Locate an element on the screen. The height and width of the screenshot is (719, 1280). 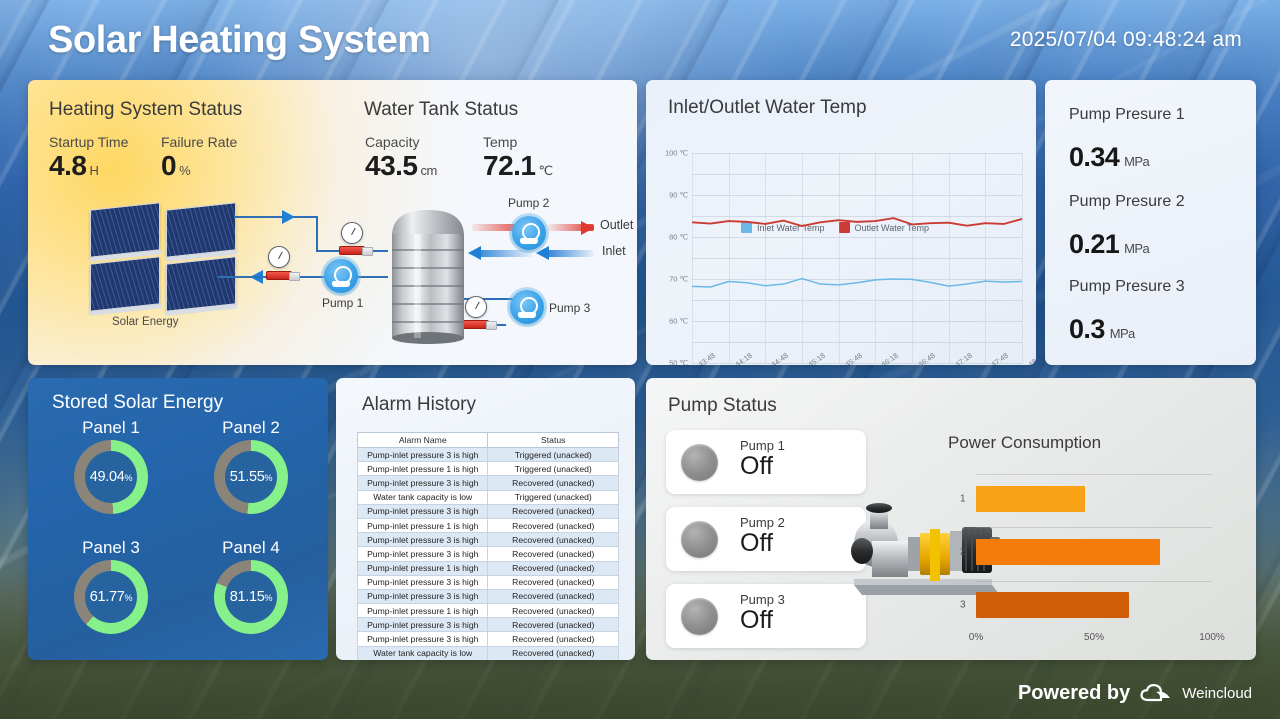
legend-item-inlet: Inlet Water Temp is located at coordinates (783, 227).